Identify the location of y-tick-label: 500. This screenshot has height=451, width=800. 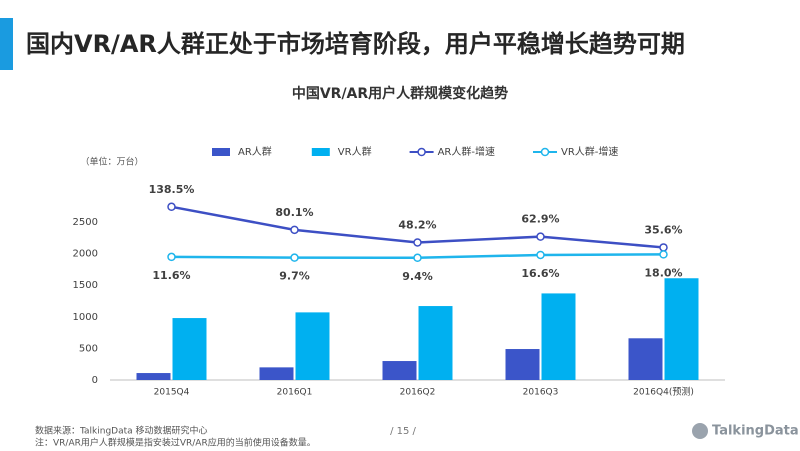
(88, 348).